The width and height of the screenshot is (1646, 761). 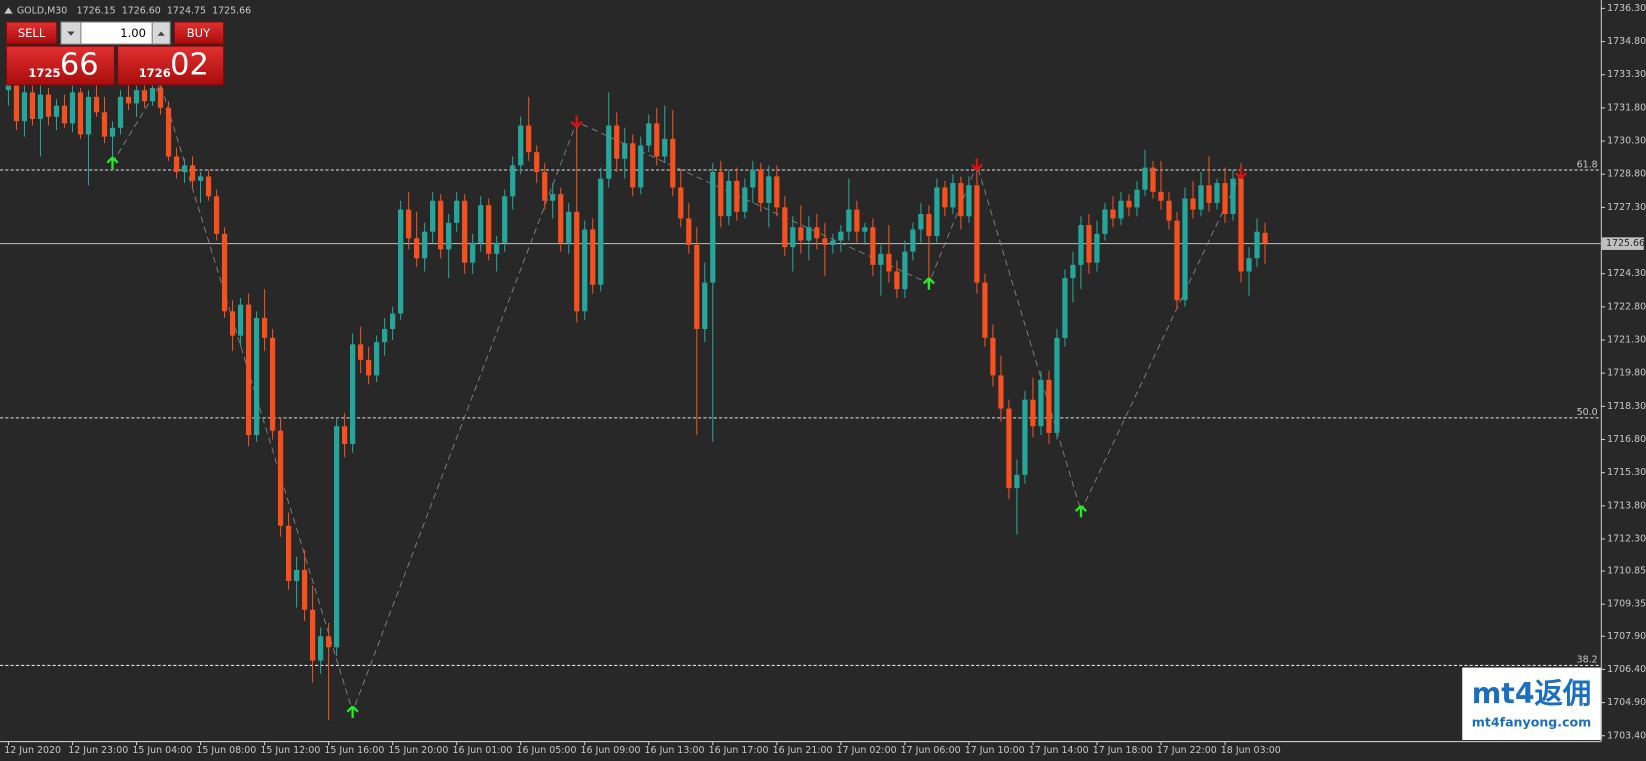 I want to click on x-tick-label: 16 Jun 01:00, so click(x=482, y=750).